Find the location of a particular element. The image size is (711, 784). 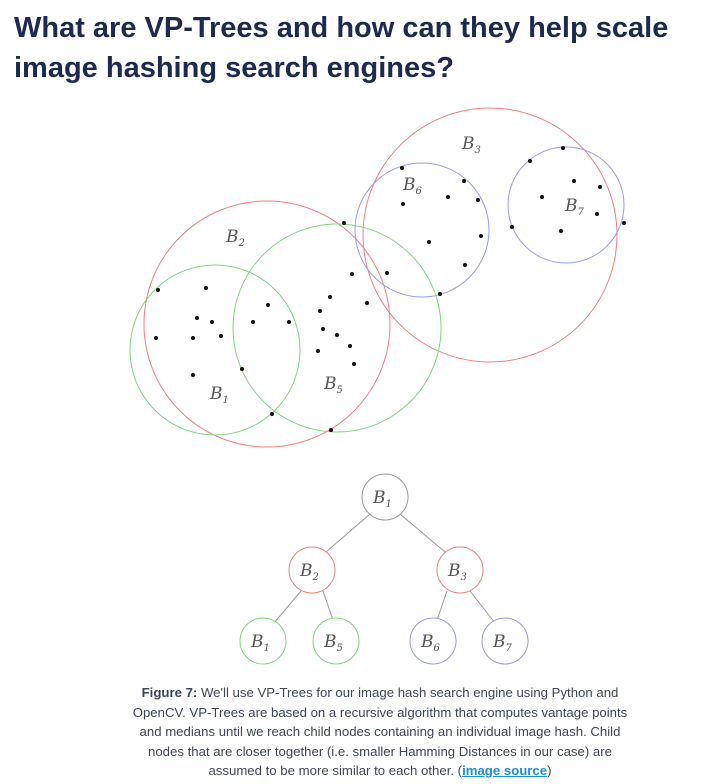

region-label-b7: B7 is located at coordinates (574, 207).